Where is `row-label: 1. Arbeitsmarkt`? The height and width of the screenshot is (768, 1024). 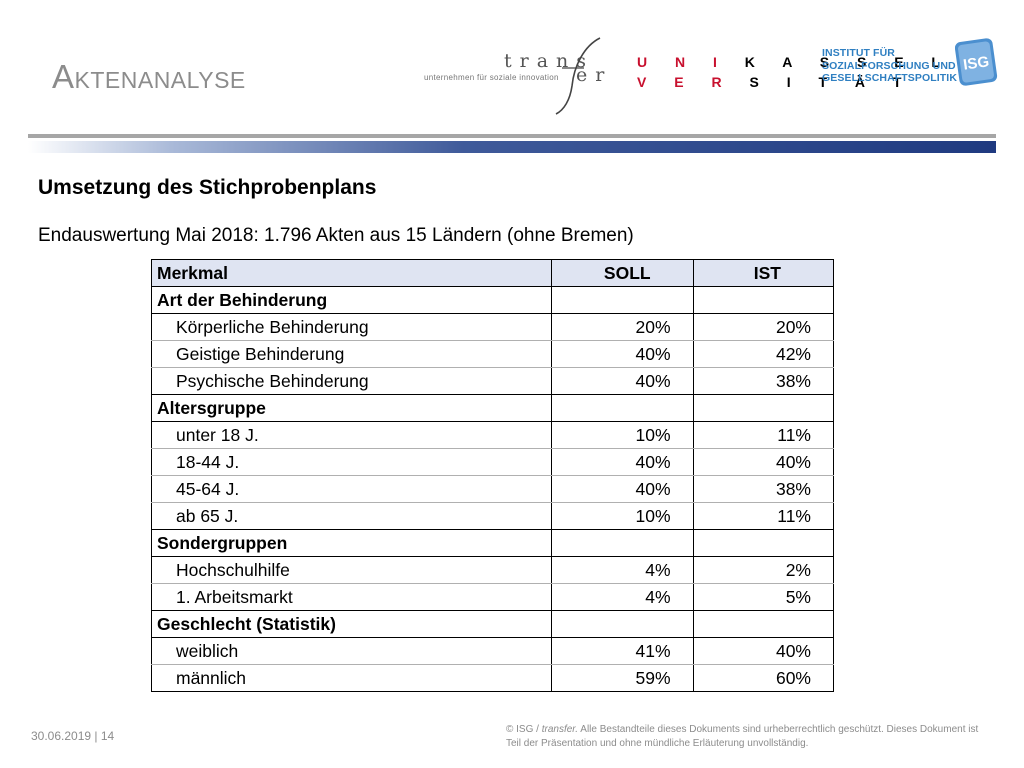
row-label: 1. Arbeitsmarkt is located at coordinates (351, 597).